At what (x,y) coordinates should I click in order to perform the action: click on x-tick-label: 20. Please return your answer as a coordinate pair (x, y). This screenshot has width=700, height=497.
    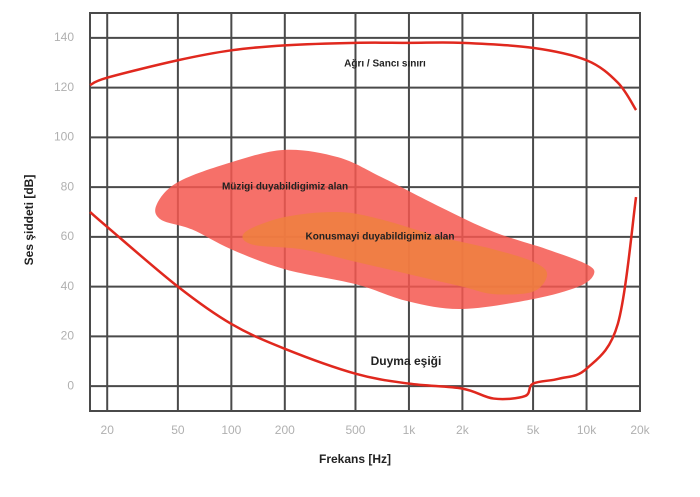
    Looking at the image, I should click on (108, 430).